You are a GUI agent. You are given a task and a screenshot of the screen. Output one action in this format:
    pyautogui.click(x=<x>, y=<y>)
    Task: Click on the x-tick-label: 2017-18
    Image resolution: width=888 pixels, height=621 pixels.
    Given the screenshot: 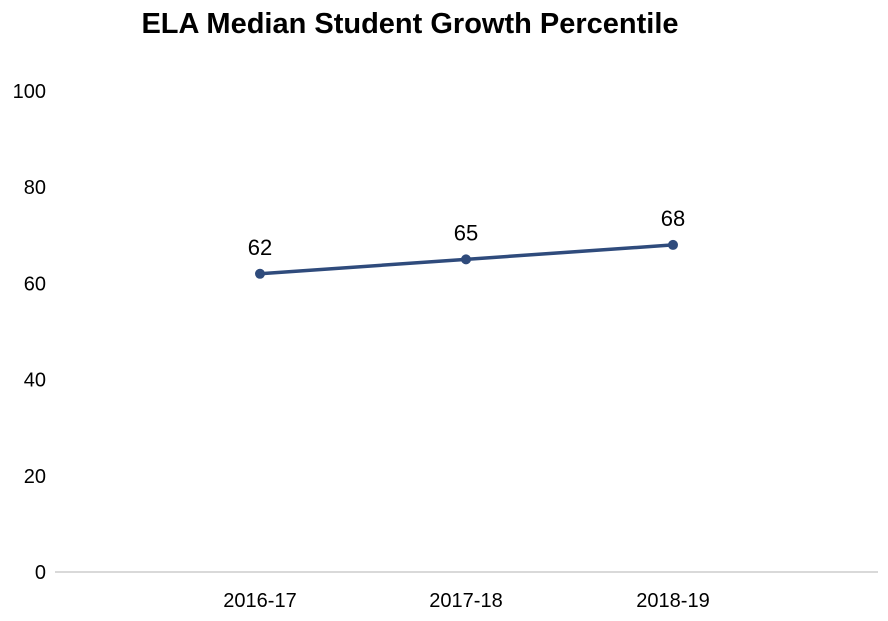 What is the action you would take?
    pyautogui.click(x=465, y=601)
    